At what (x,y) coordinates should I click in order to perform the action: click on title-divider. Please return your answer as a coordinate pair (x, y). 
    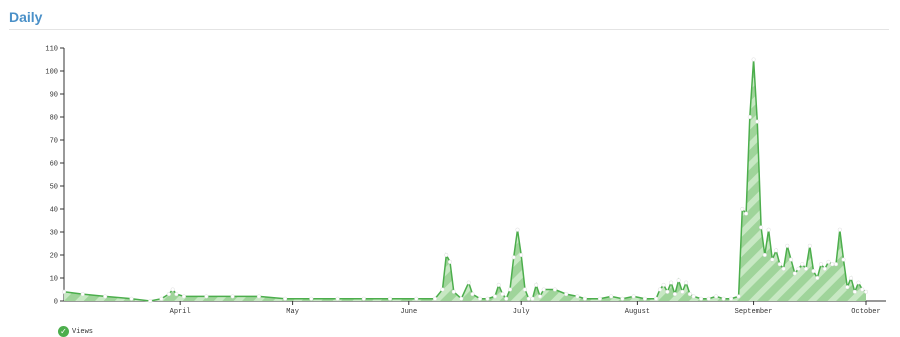
    Looking at the image, I should click on (449, 29).